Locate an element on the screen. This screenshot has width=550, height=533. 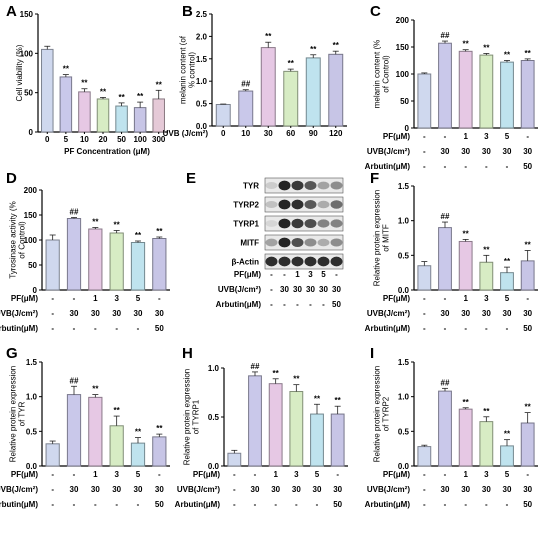
x-tick-label: 0 is located at coordinates (47, 139).